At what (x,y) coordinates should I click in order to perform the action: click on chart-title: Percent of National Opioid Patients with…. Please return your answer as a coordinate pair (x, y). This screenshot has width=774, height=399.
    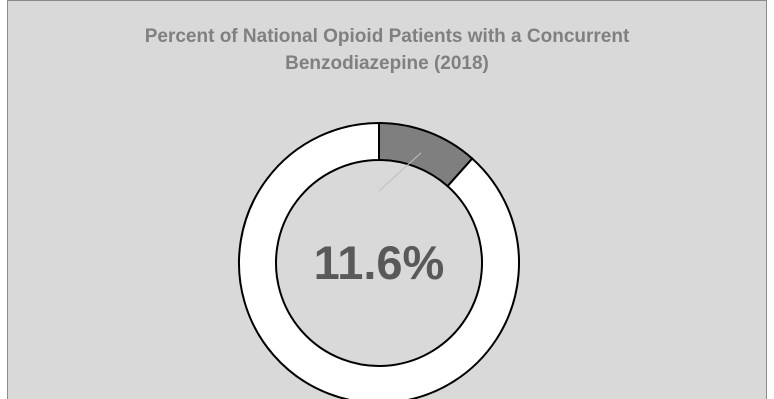
    Looking at the image, I should click on (387, 50).